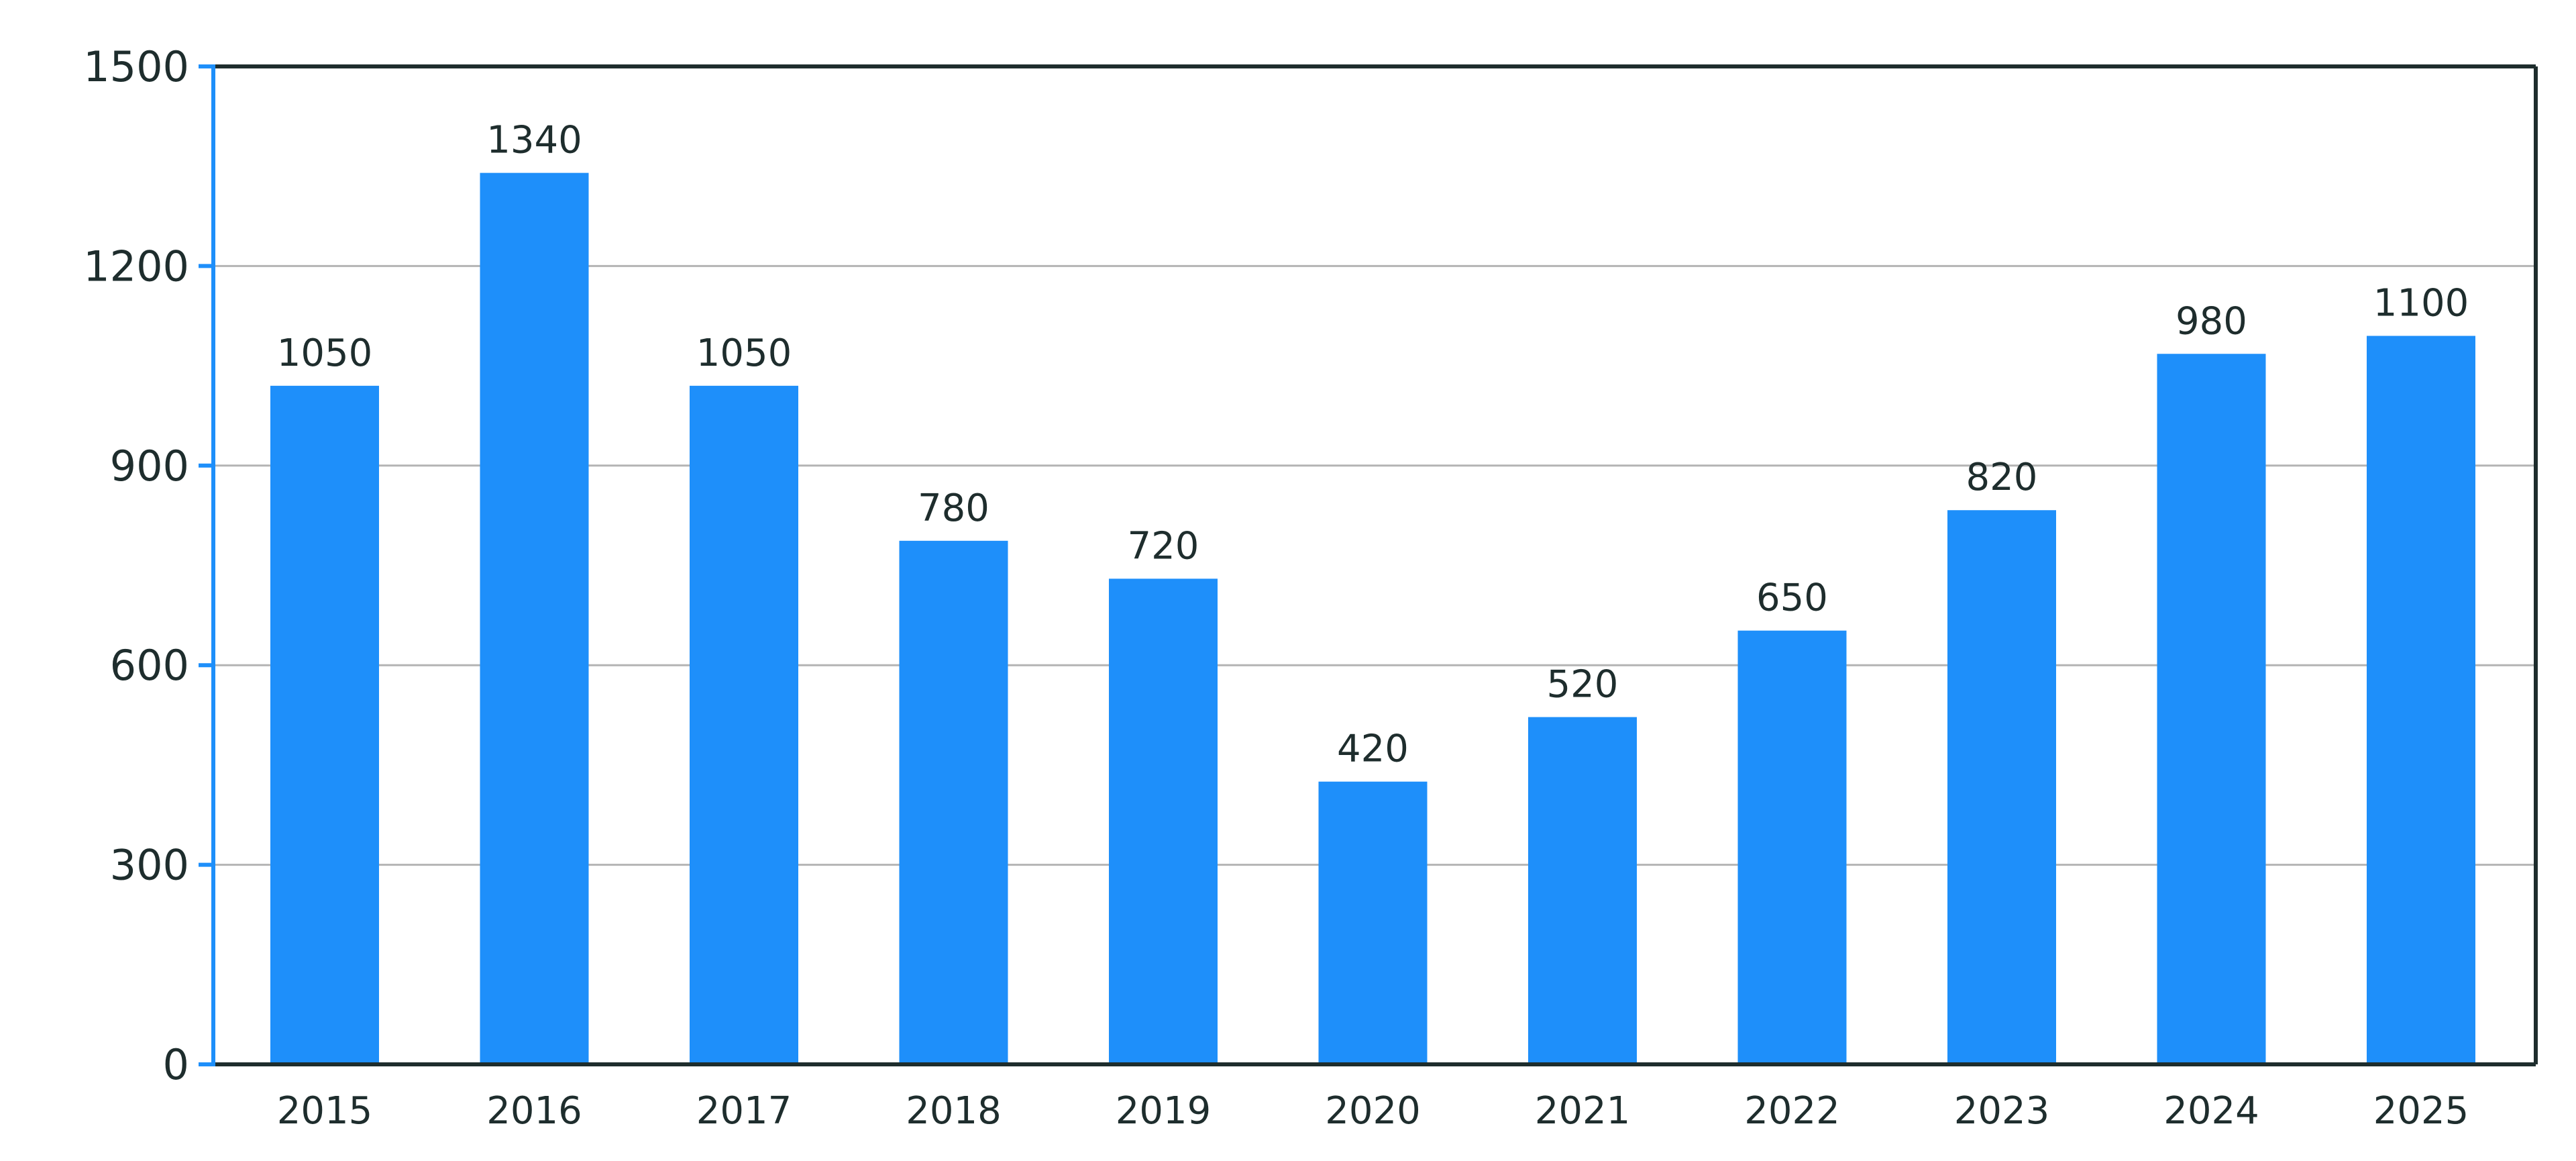 This screenshot has width=2576, height=1161. What do you see at coordinates (325, 1111) in the screenshot?
I see `x-tick-label-2015: 2015` at bounding box center [325, 1111].